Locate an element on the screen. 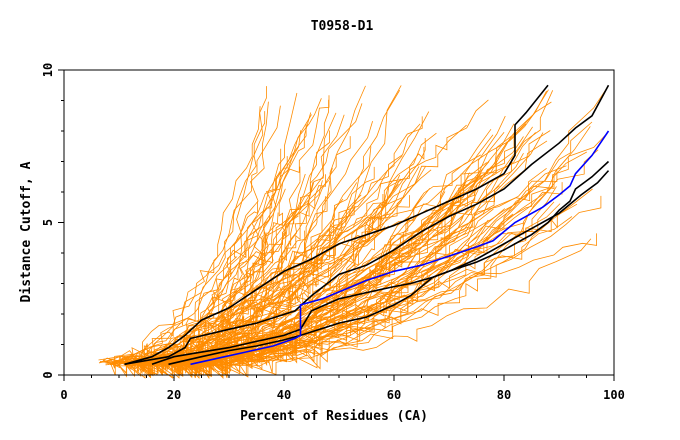 The image size is (680, 440). x-tick-label: 60 is located at coordinates (394, 395).